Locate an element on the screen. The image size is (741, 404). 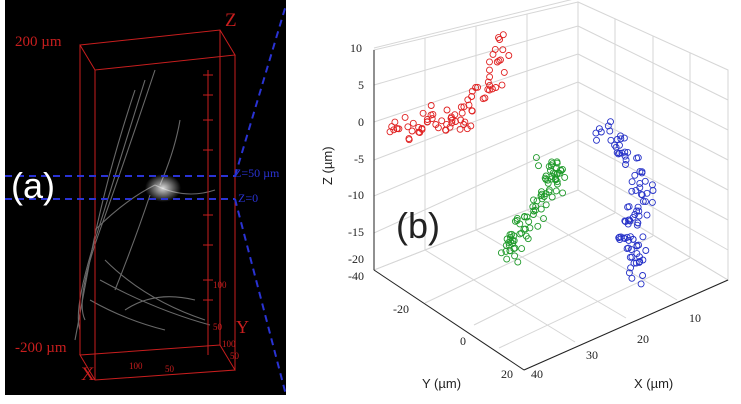
x-tick-label: 40 is located at coordinates (537, 374).